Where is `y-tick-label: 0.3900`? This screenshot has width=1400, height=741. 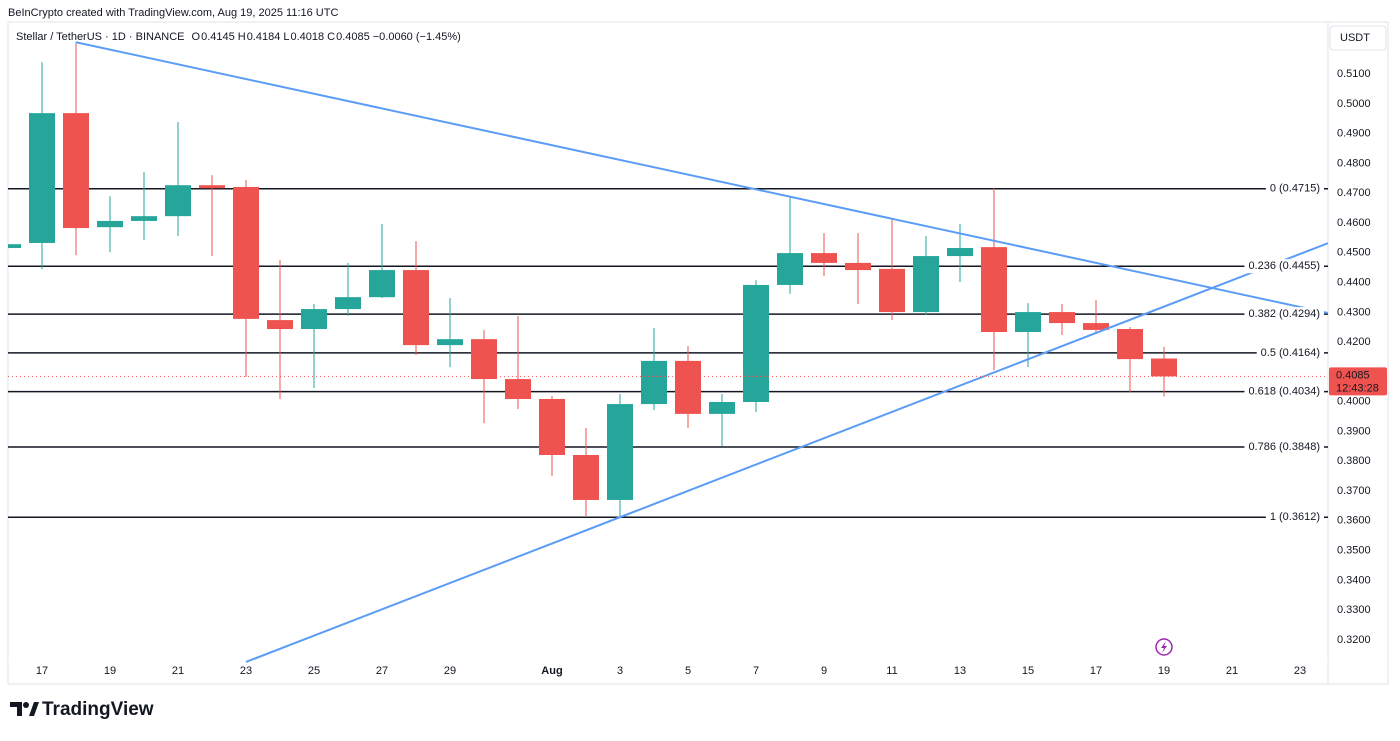 y-tick-label: 0.3900 is located at coordinates (1354, 431).